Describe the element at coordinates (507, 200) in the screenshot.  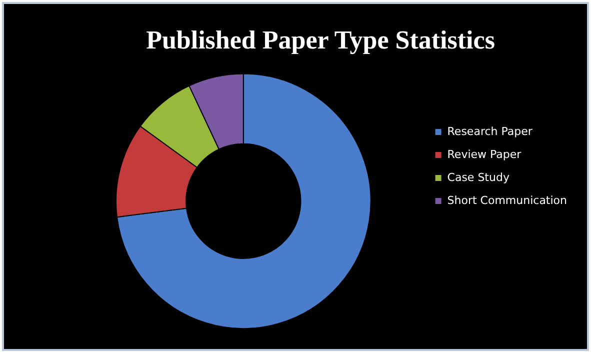
I see `legend-label: Short Communication` at that location.